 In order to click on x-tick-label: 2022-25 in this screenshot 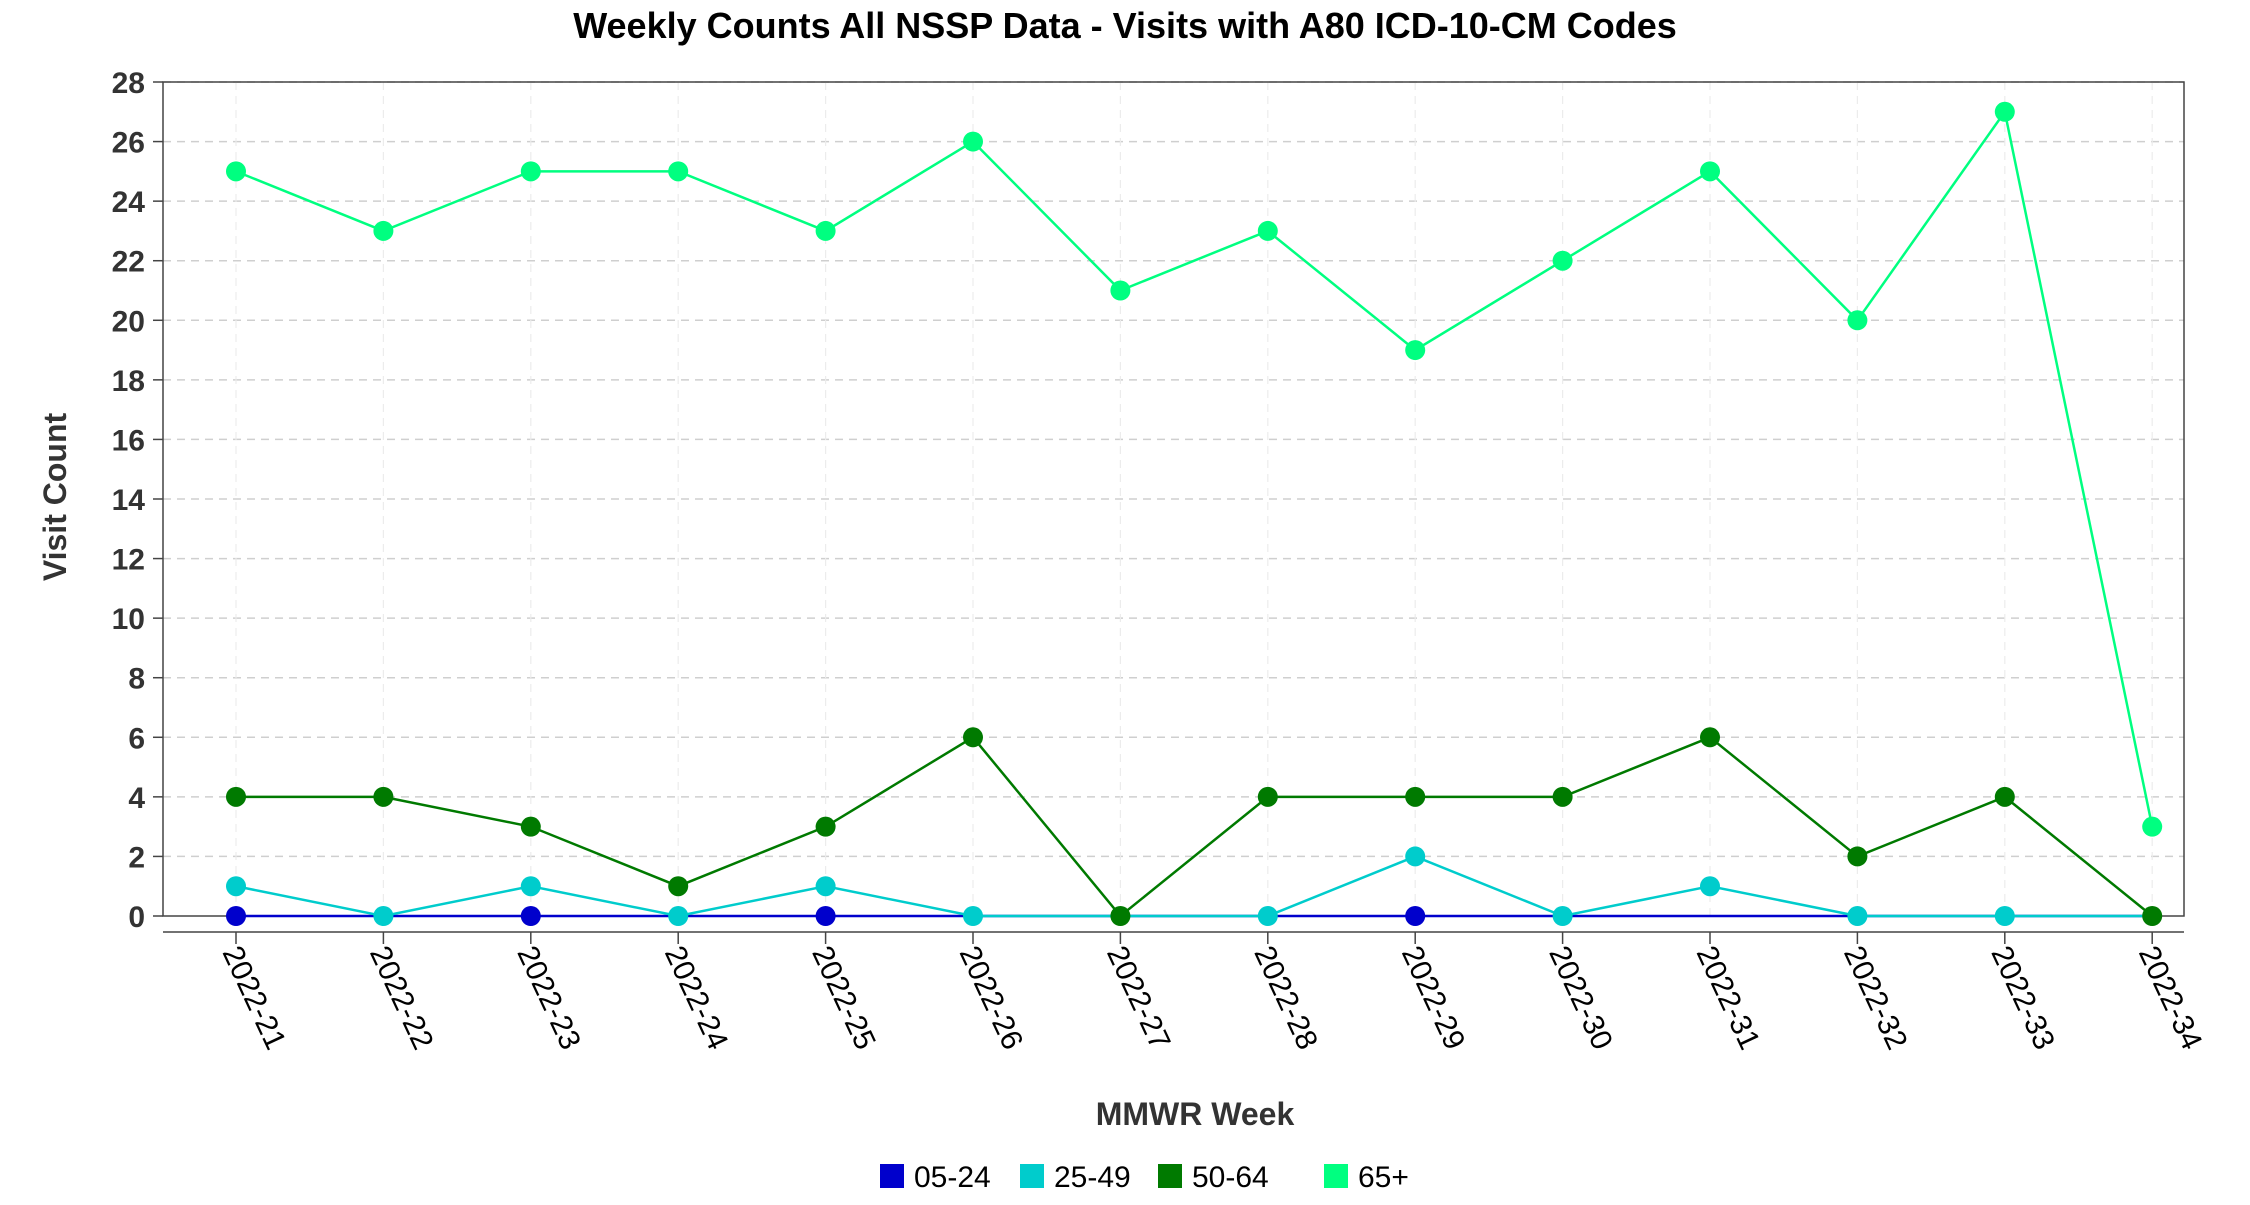, I will do `click(843, 998)`.